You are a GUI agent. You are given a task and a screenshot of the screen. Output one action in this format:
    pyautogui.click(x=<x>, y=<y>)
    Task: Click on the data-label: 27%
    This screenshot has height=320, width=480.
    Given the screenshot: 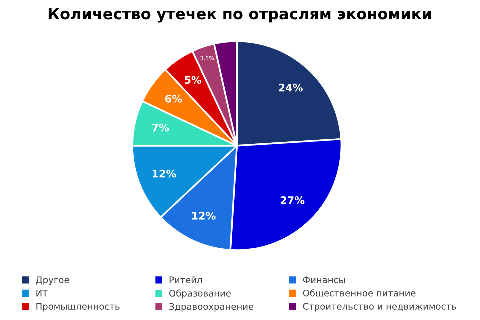 What is the action you would take?
    pyautogui.click(x=292, y=200)
    